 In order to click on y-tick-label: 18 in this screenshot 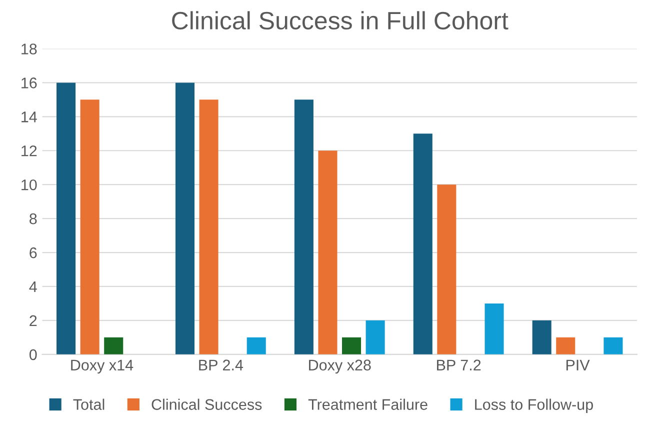, I will do `click(29, 49)`.